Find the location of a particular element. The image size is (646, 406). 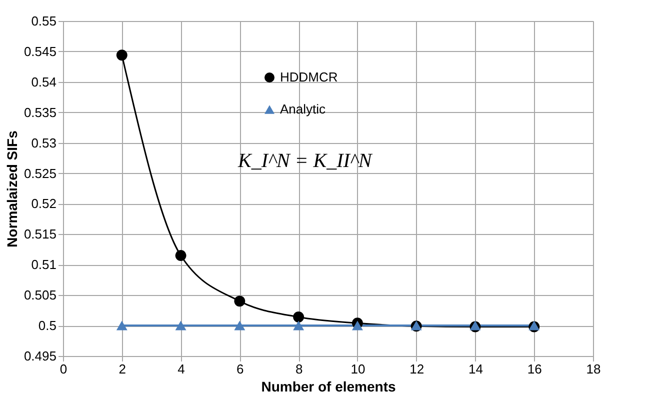

legend-label: HDDMCR is located at coordinates (309, 77).